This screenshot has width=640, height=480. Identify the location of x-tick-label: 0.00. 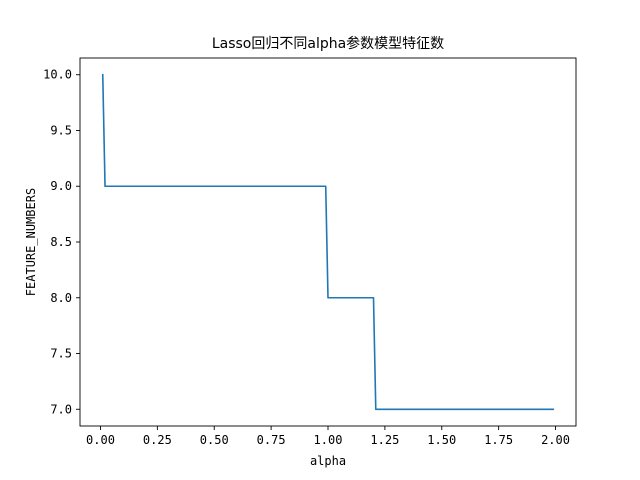
(100, 440).